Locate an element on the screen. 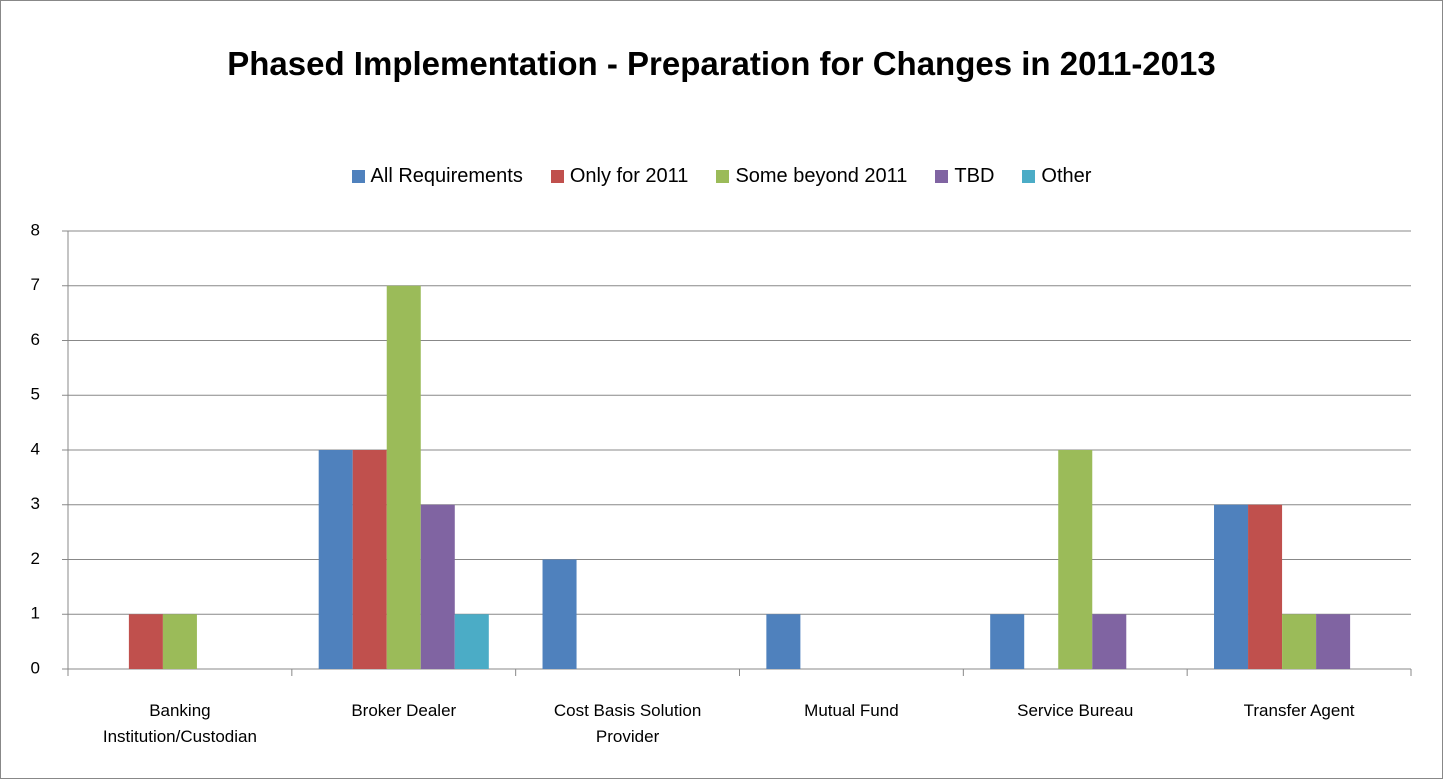  x-tick-label: Broker Dealer is located at coordinates (404, 710).